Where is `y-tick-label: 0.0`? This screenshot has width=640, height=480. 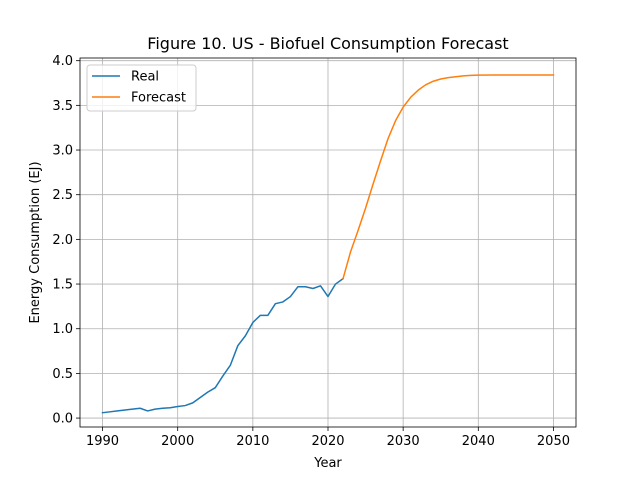 y-tick-label: 0.0 is located at coordinates (62, 419).